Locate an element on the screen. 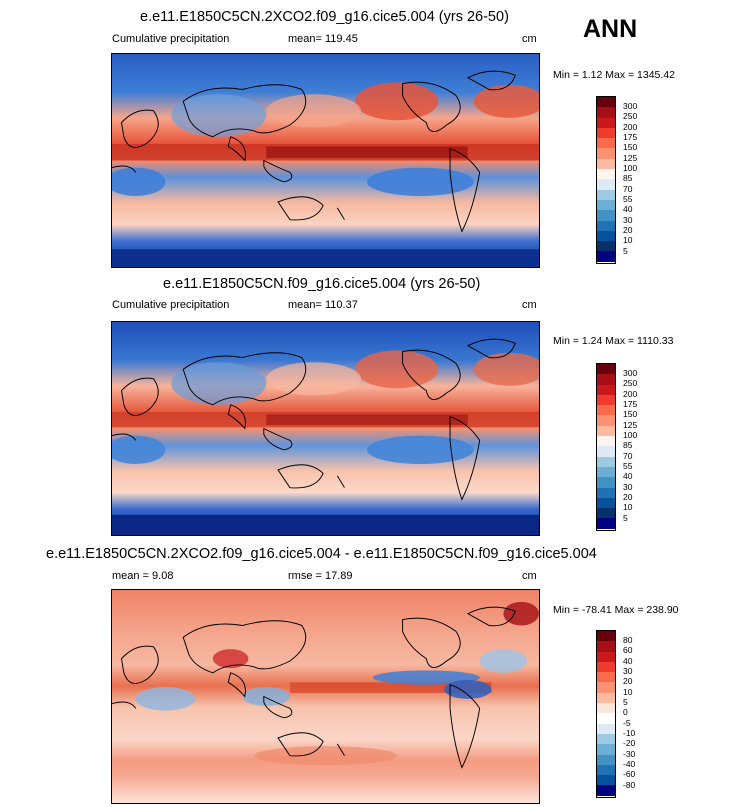 The height and width of the screenshot is (807, 733). colorbar-tick: -60 is located at coordinates (629, 774).